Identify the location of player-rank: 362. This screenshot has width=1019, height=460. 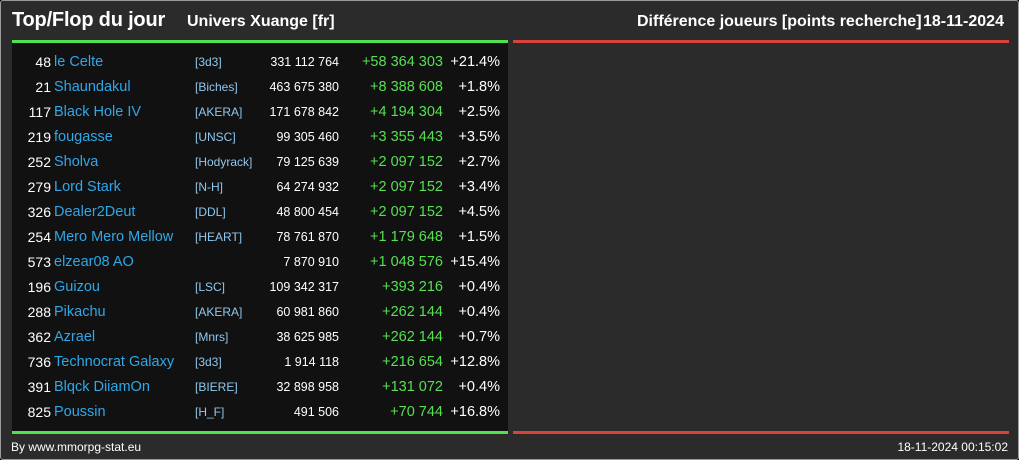
(39, 337).